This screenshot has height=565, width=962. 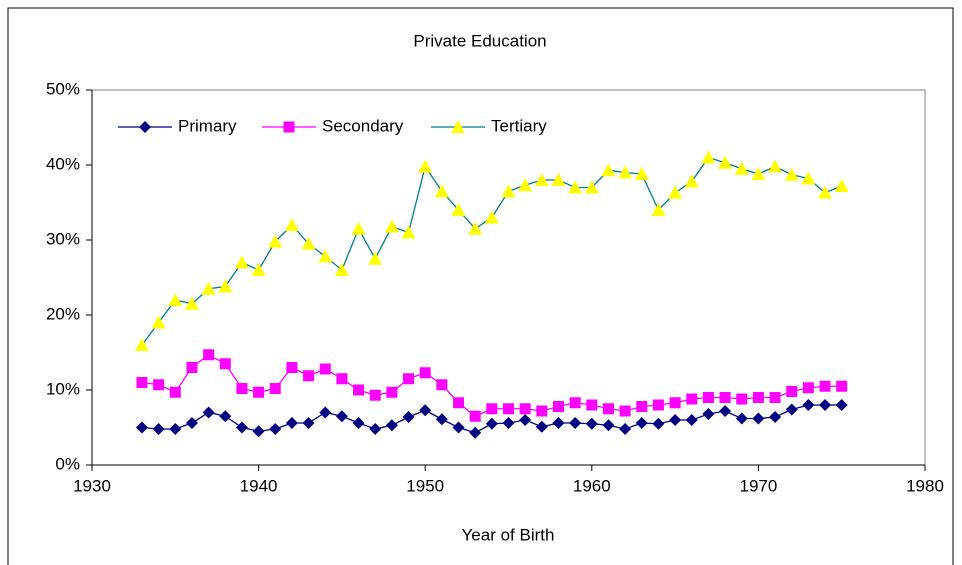 I want to click on x-tick-label: 1970, so click(x=758, y=485).